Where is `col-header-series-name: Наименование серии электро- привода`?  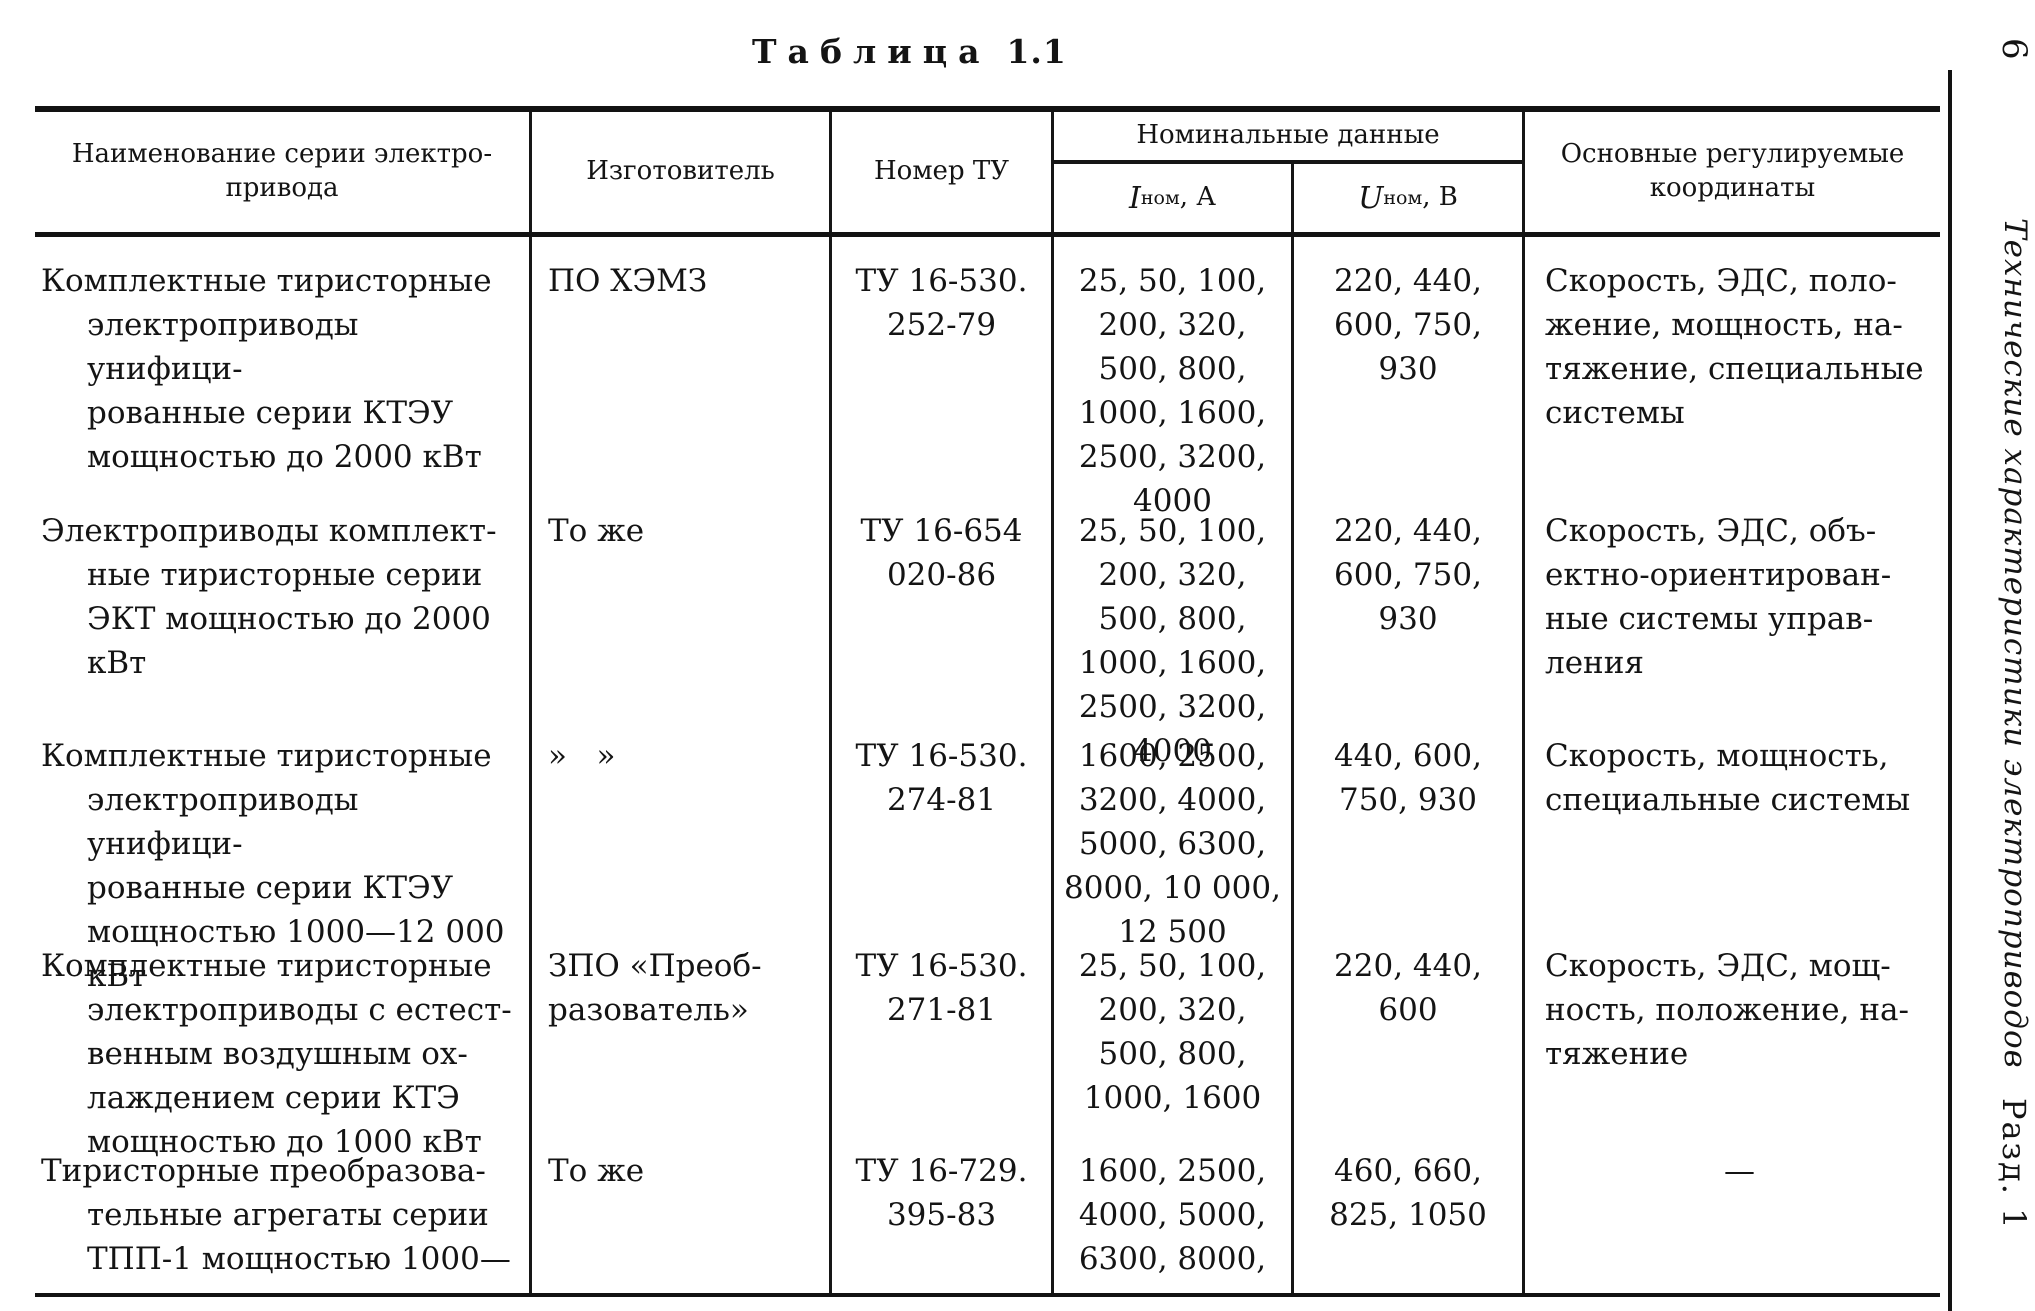 col-header-series-name: Наименование серии электро- привода is located at coordinates (283, 172).